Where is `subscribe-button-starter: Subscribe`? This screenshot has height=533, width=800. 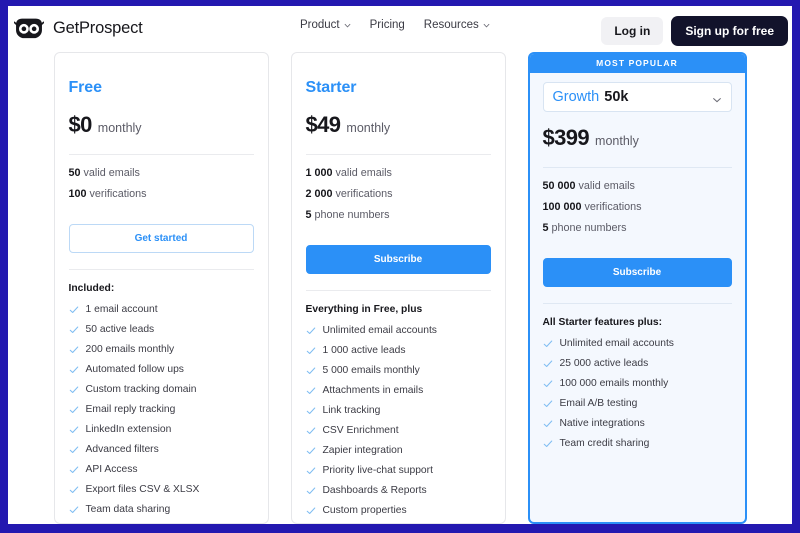
subscribe-button-starter: Subscribe is located at coordinates (398, 259).